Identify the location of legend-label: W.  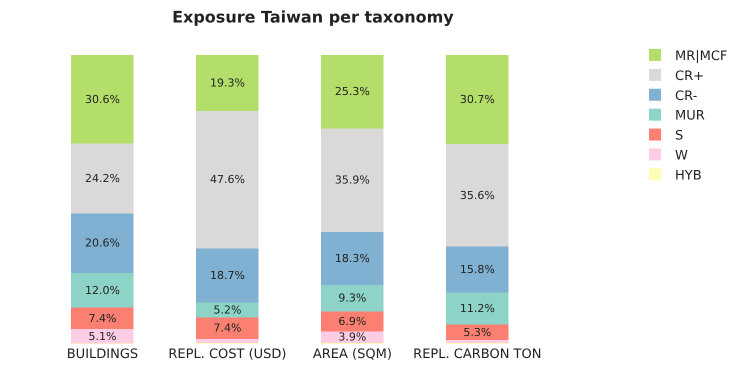
(681, 156).